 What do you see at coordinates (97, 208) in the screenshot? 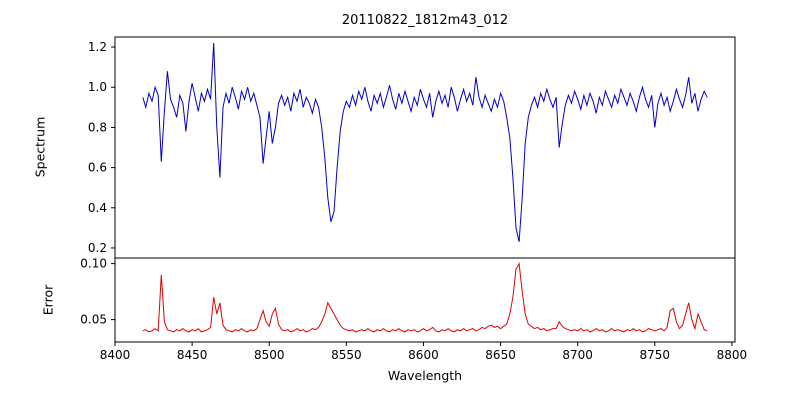
I see `spectrum-ytick-label: 0.4` at bounding box center [97, 208].